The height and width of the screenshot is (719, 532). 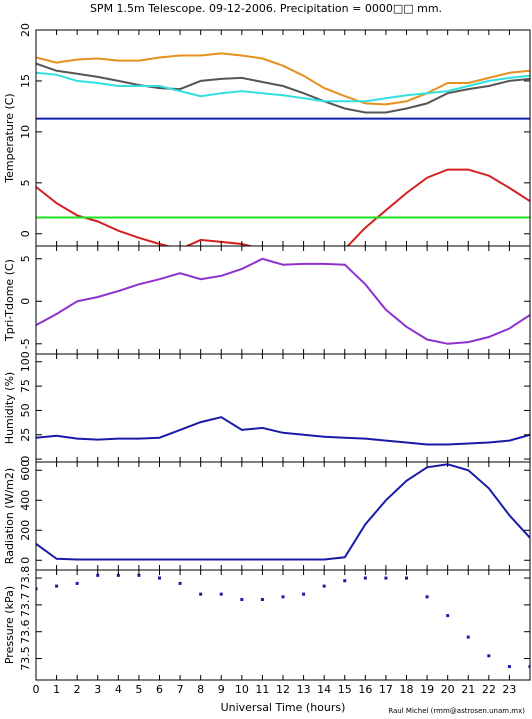 I want to click on y-tick-label: 600, so click(x=25, y=470).